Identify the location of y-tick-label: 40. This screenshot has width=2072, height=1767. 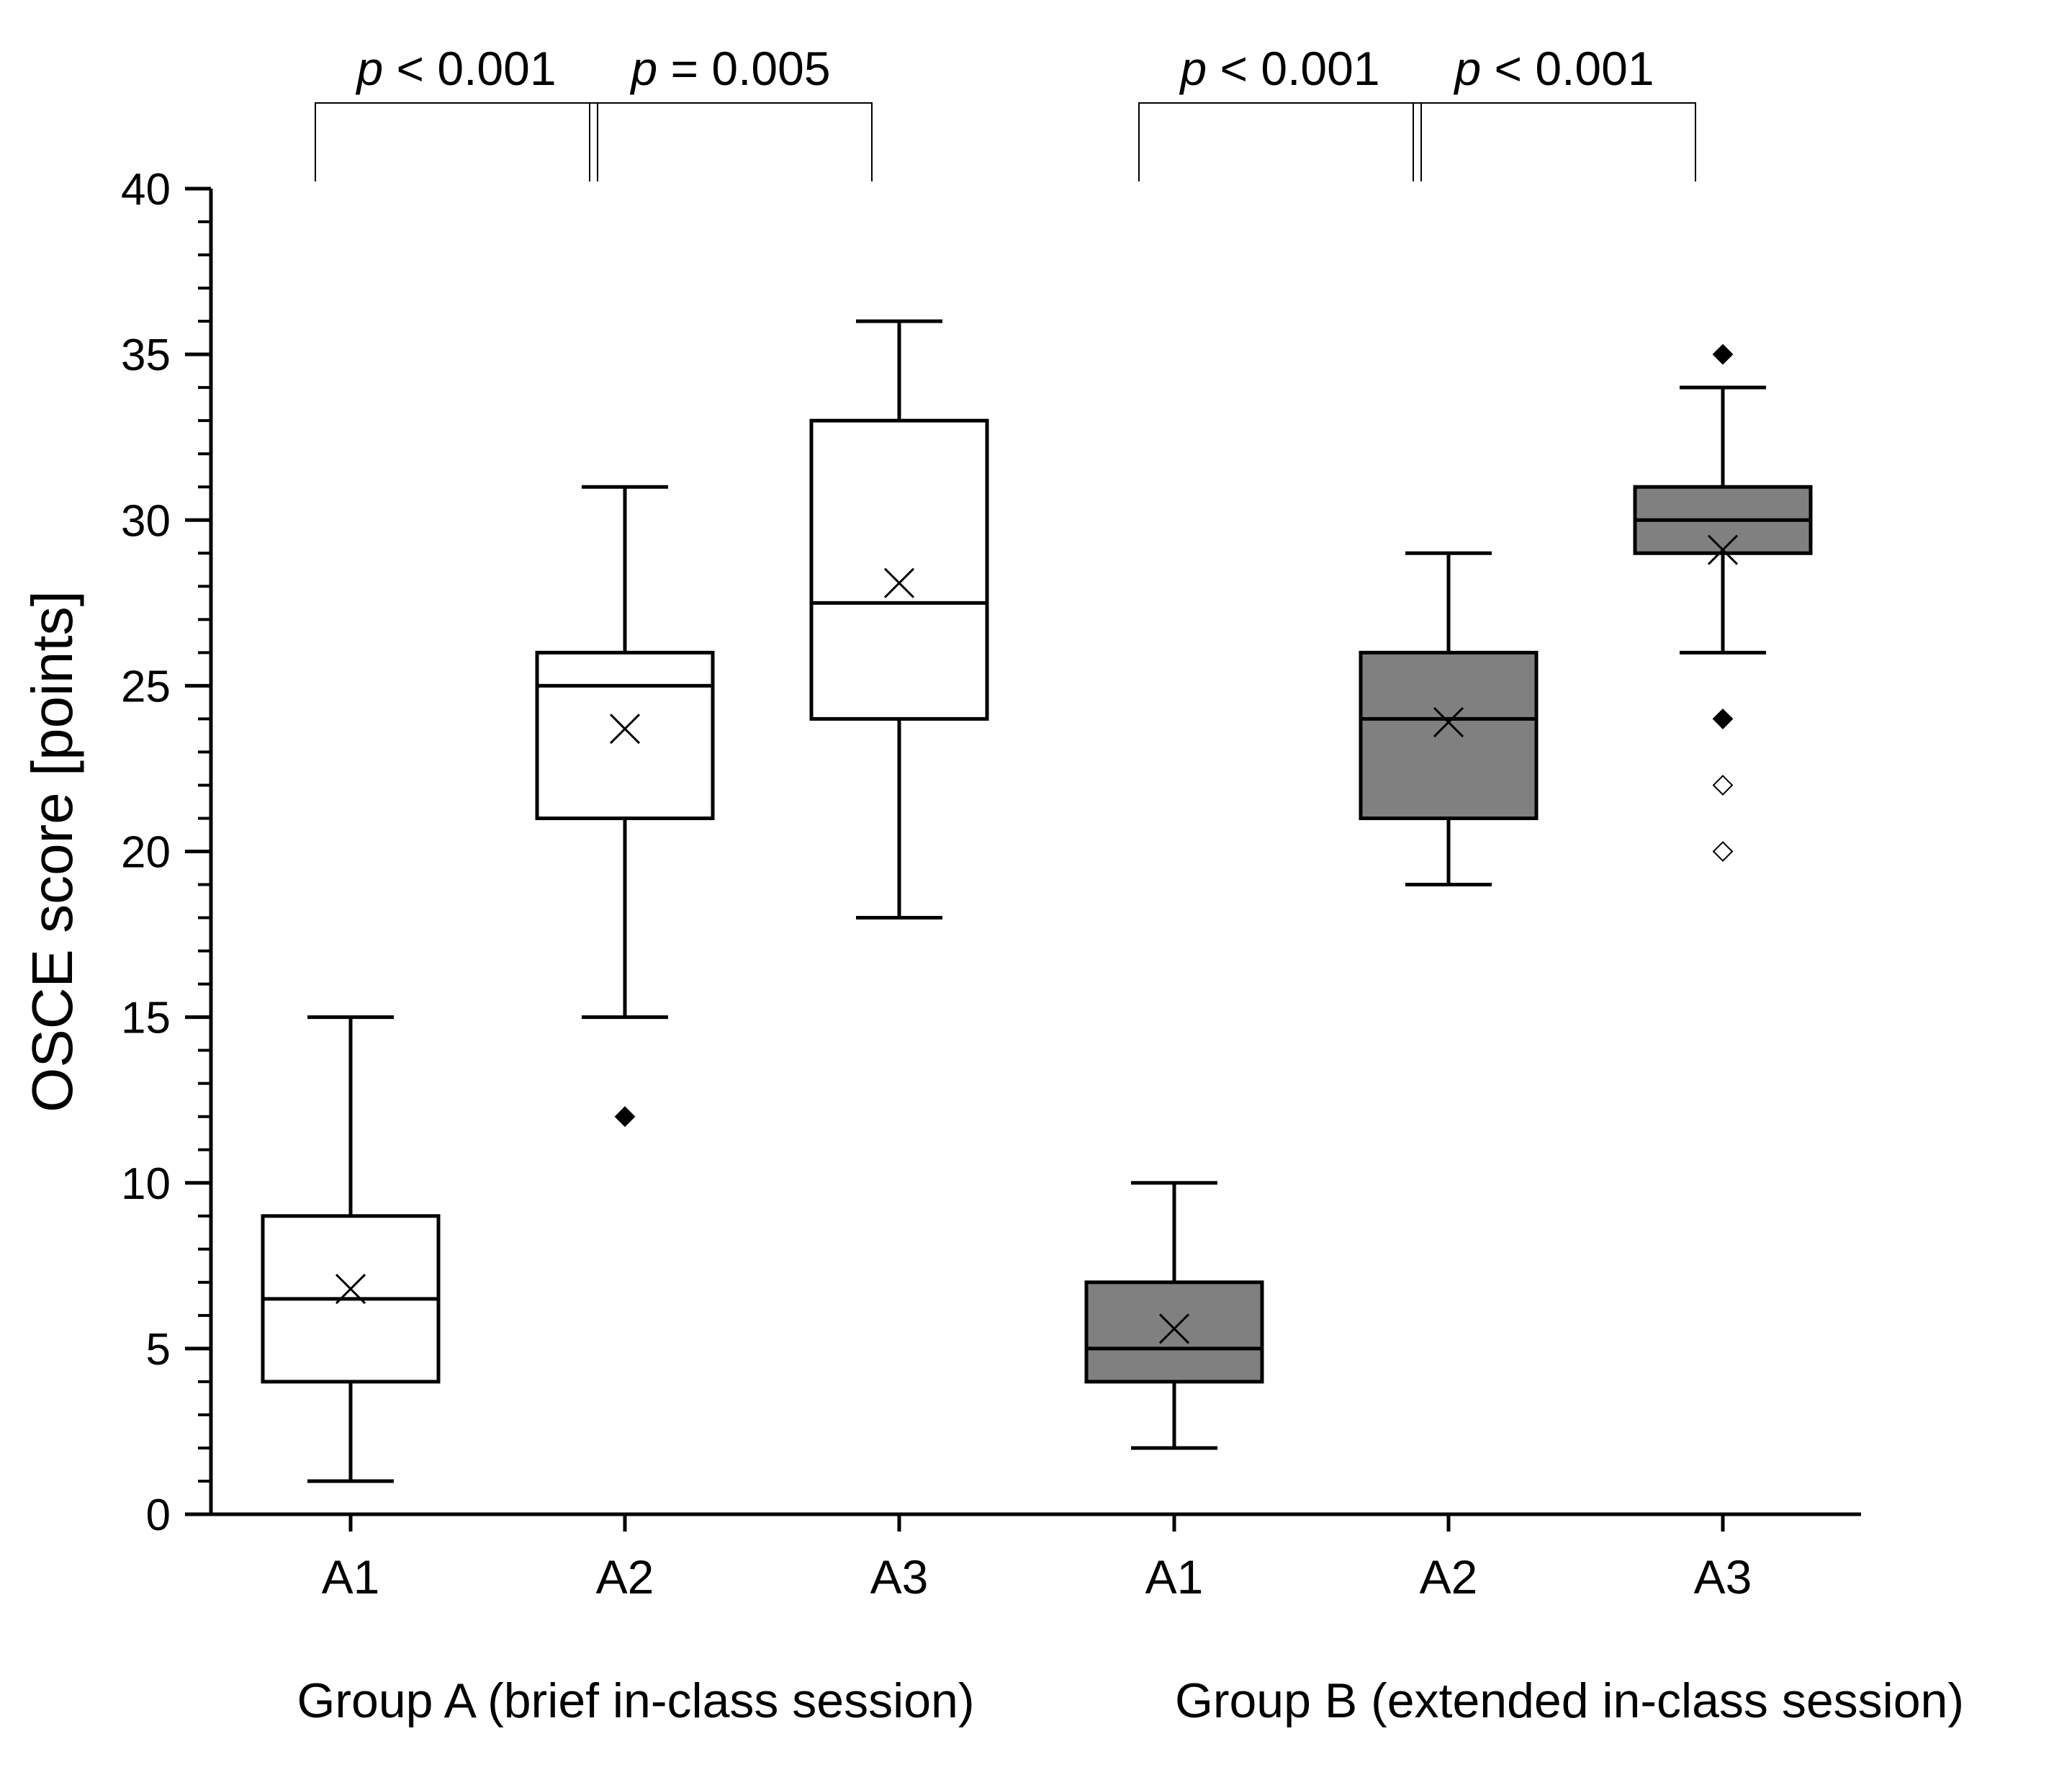
(146, 190).